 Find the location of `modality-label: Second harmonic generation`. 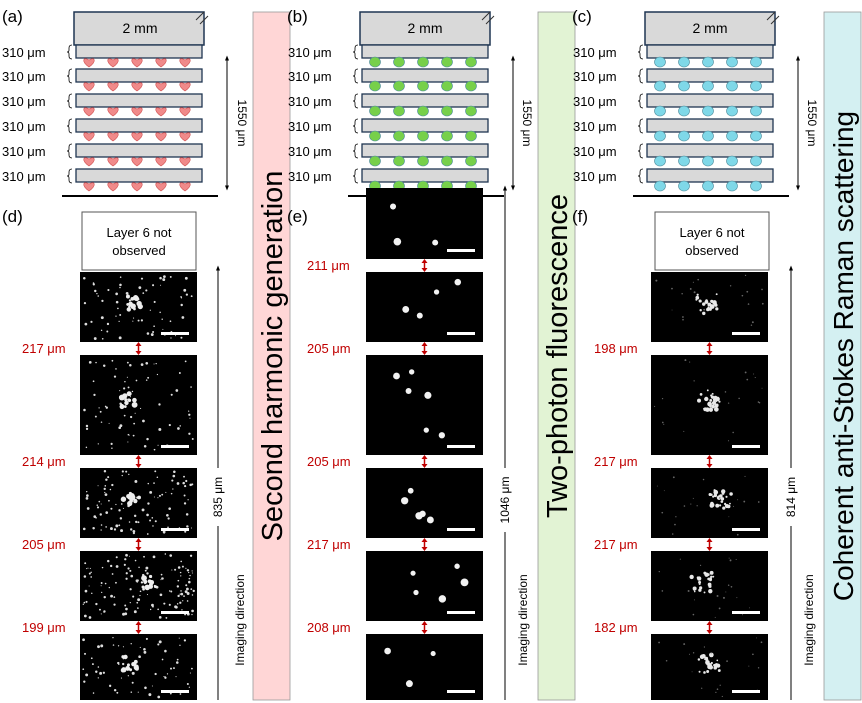

modality-label: Second harmonic generation is located at coordinates (273, 356).